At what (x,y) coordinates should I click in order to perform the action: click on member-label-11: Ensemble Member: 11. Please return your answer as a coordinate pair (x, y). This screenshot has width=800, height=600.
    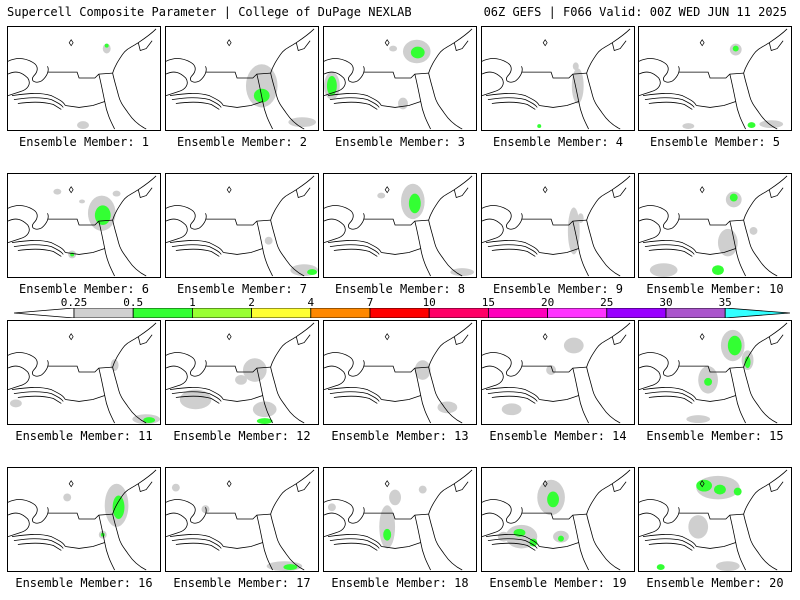
    Looking at the image, I should click on (84, 436).